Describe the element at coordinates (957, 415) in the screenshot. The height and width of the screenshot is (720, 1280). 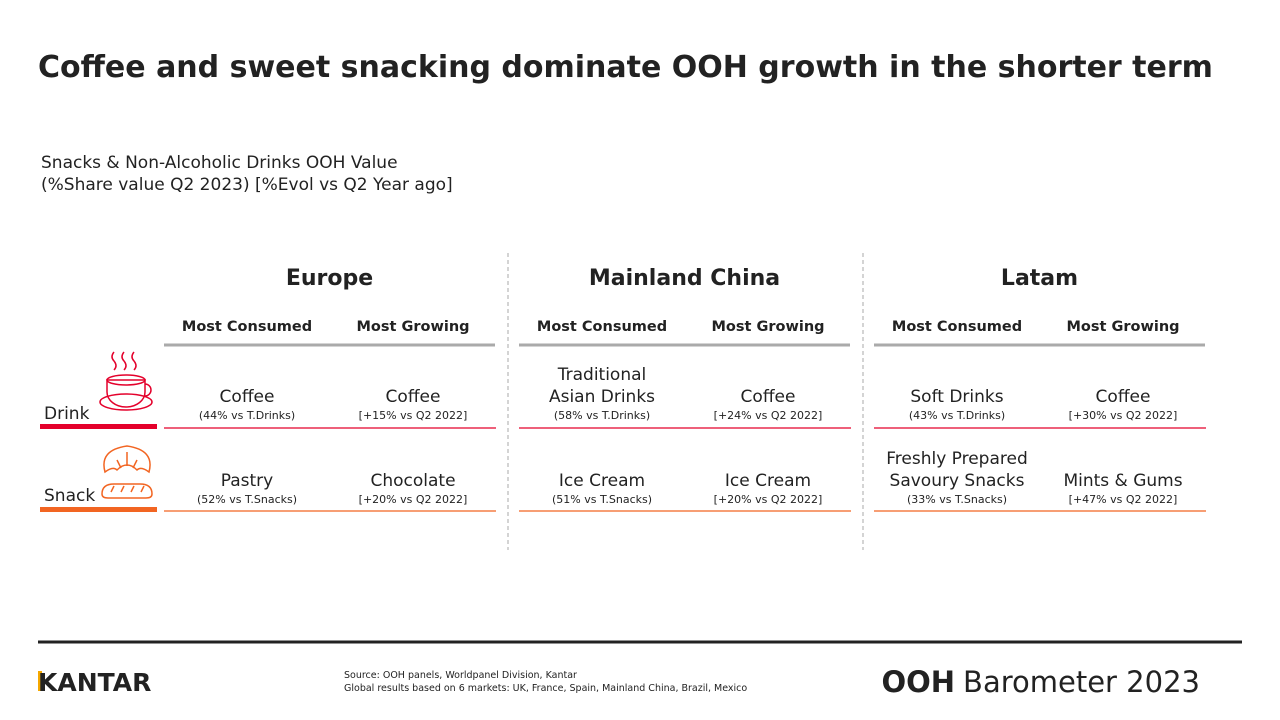
I see `cell-detail: (43% vs T.Drinks)` at that location.